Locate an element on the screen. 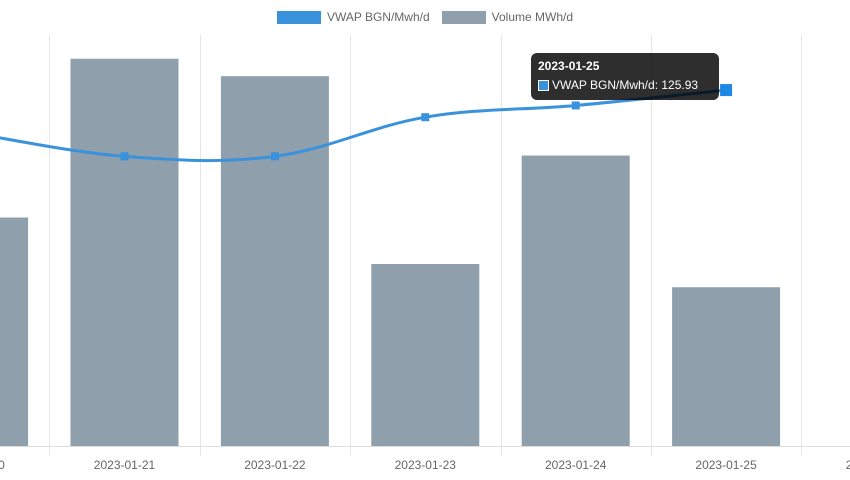 The height and width of the screenshot is (480, 850). legend-label-volume: Volume MWh/d is located at coordinates (532, 17).